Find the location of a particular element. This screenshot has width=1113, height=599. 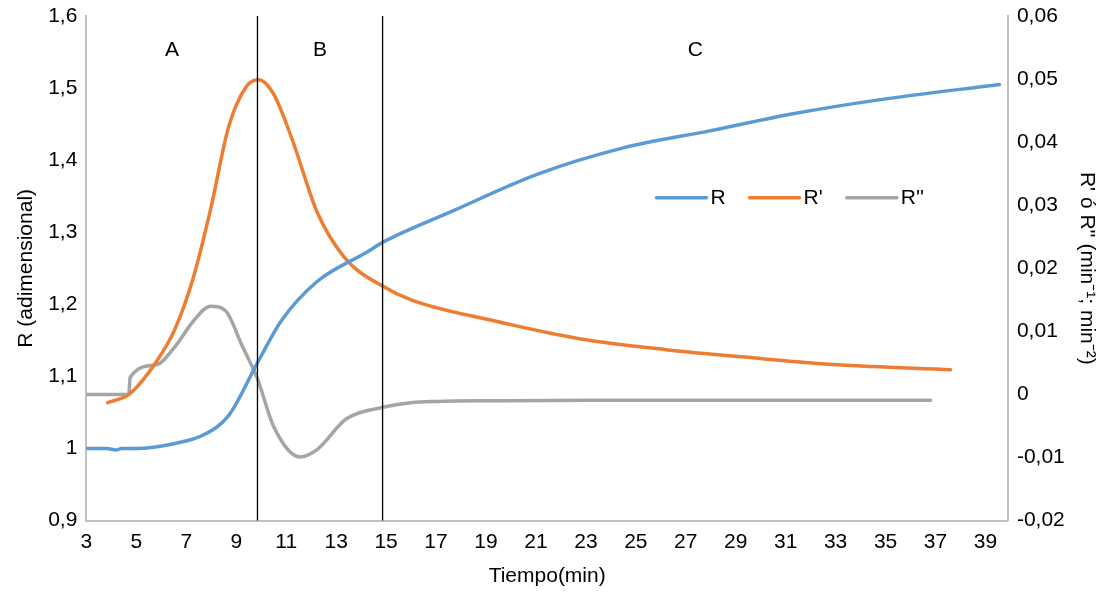

y-tick-label: 1,6 is located at coordinates (63, 14).